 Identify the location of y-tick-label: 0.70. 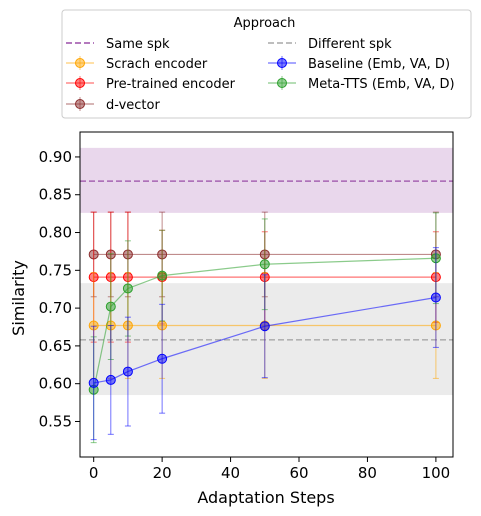
(55, 308).